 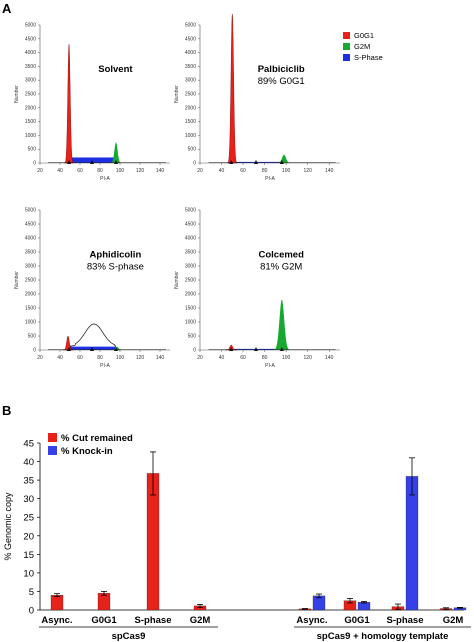 What do you see at coordinates (153, 620) in the screenshot?
I see `b-category-label: S-phase` at bounding box center [153, 620].